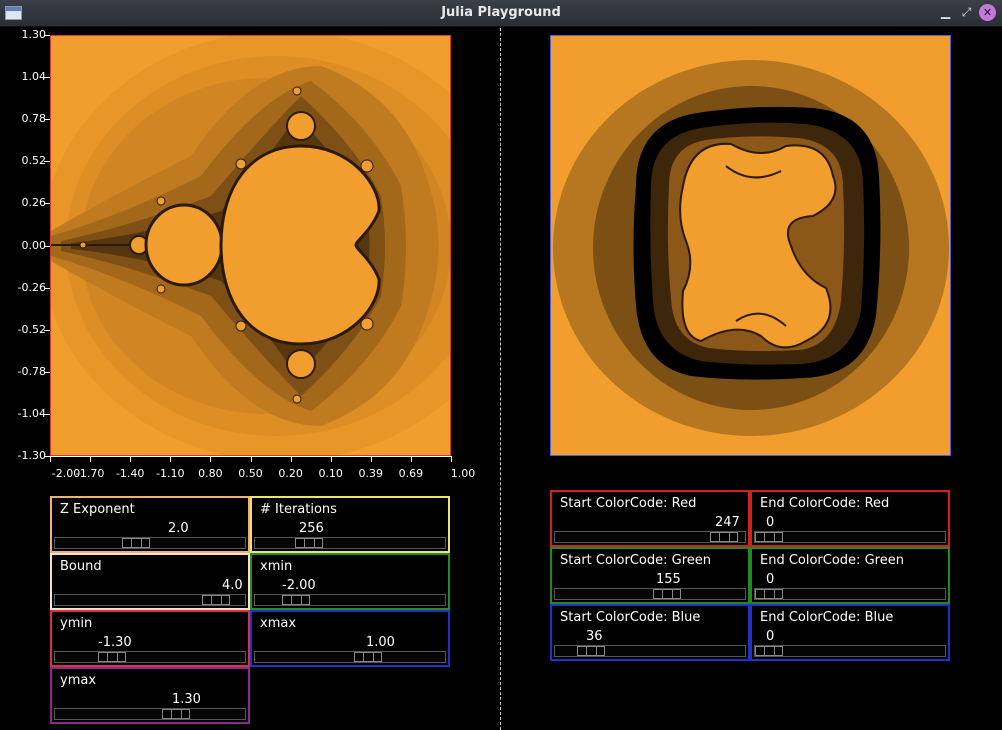 This screenshot has width=1002, height=730. Describe the element at coordinates (850, 594) in the screenshot. I see `end-green-slider` at that location.